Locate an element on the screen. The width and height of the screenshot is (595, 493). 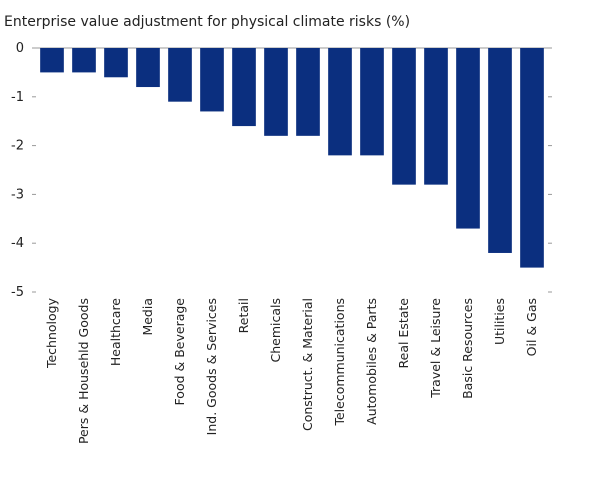
x-tick-label: Retail is located at coordinates (243, 315).